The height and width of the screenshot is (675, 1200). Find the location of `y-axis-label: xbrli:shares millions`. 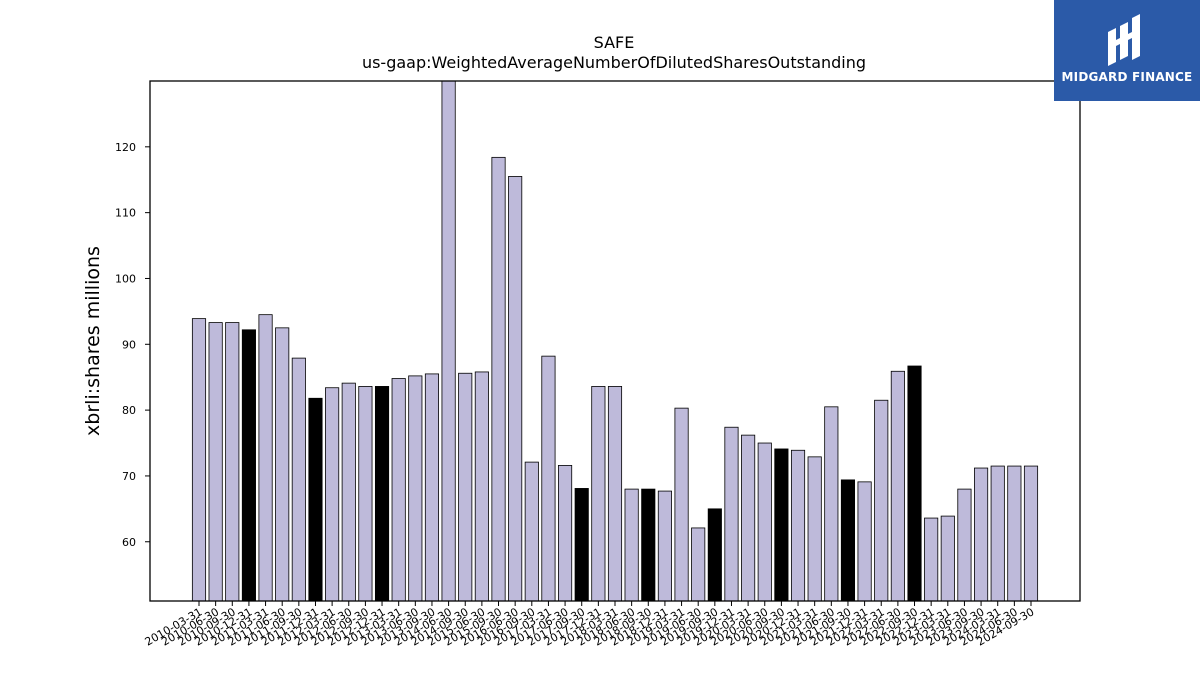

y-axis-label: xbrli:shares millions is located at coordinates (93, 341).